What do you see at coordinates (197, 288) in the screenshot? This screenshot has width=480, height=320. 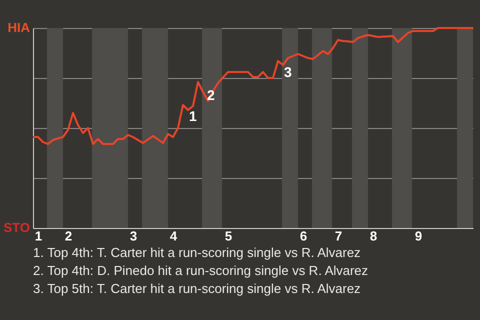 I see `text: 3. Top 5th: T. Carter hit a run-scoring single vs R. Alvarez` at bounding box center [197, 288].